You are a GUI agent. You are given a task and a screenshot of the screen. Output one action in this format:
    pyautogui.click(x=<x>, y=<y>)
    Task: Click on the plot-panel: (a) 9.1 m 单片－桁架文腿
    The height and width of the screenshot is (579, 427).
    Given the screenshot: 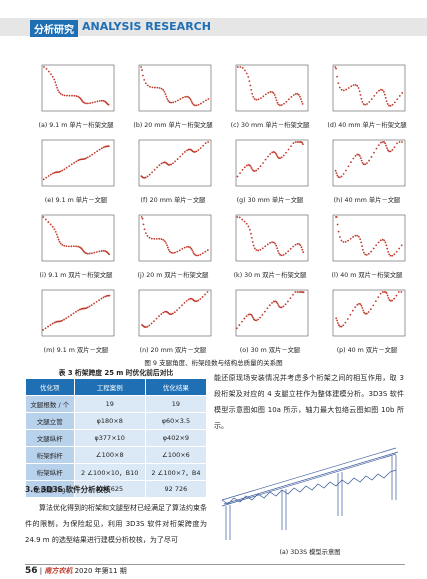 What is the action you would take?
    pyautogui.click(x=76, y=99)
    